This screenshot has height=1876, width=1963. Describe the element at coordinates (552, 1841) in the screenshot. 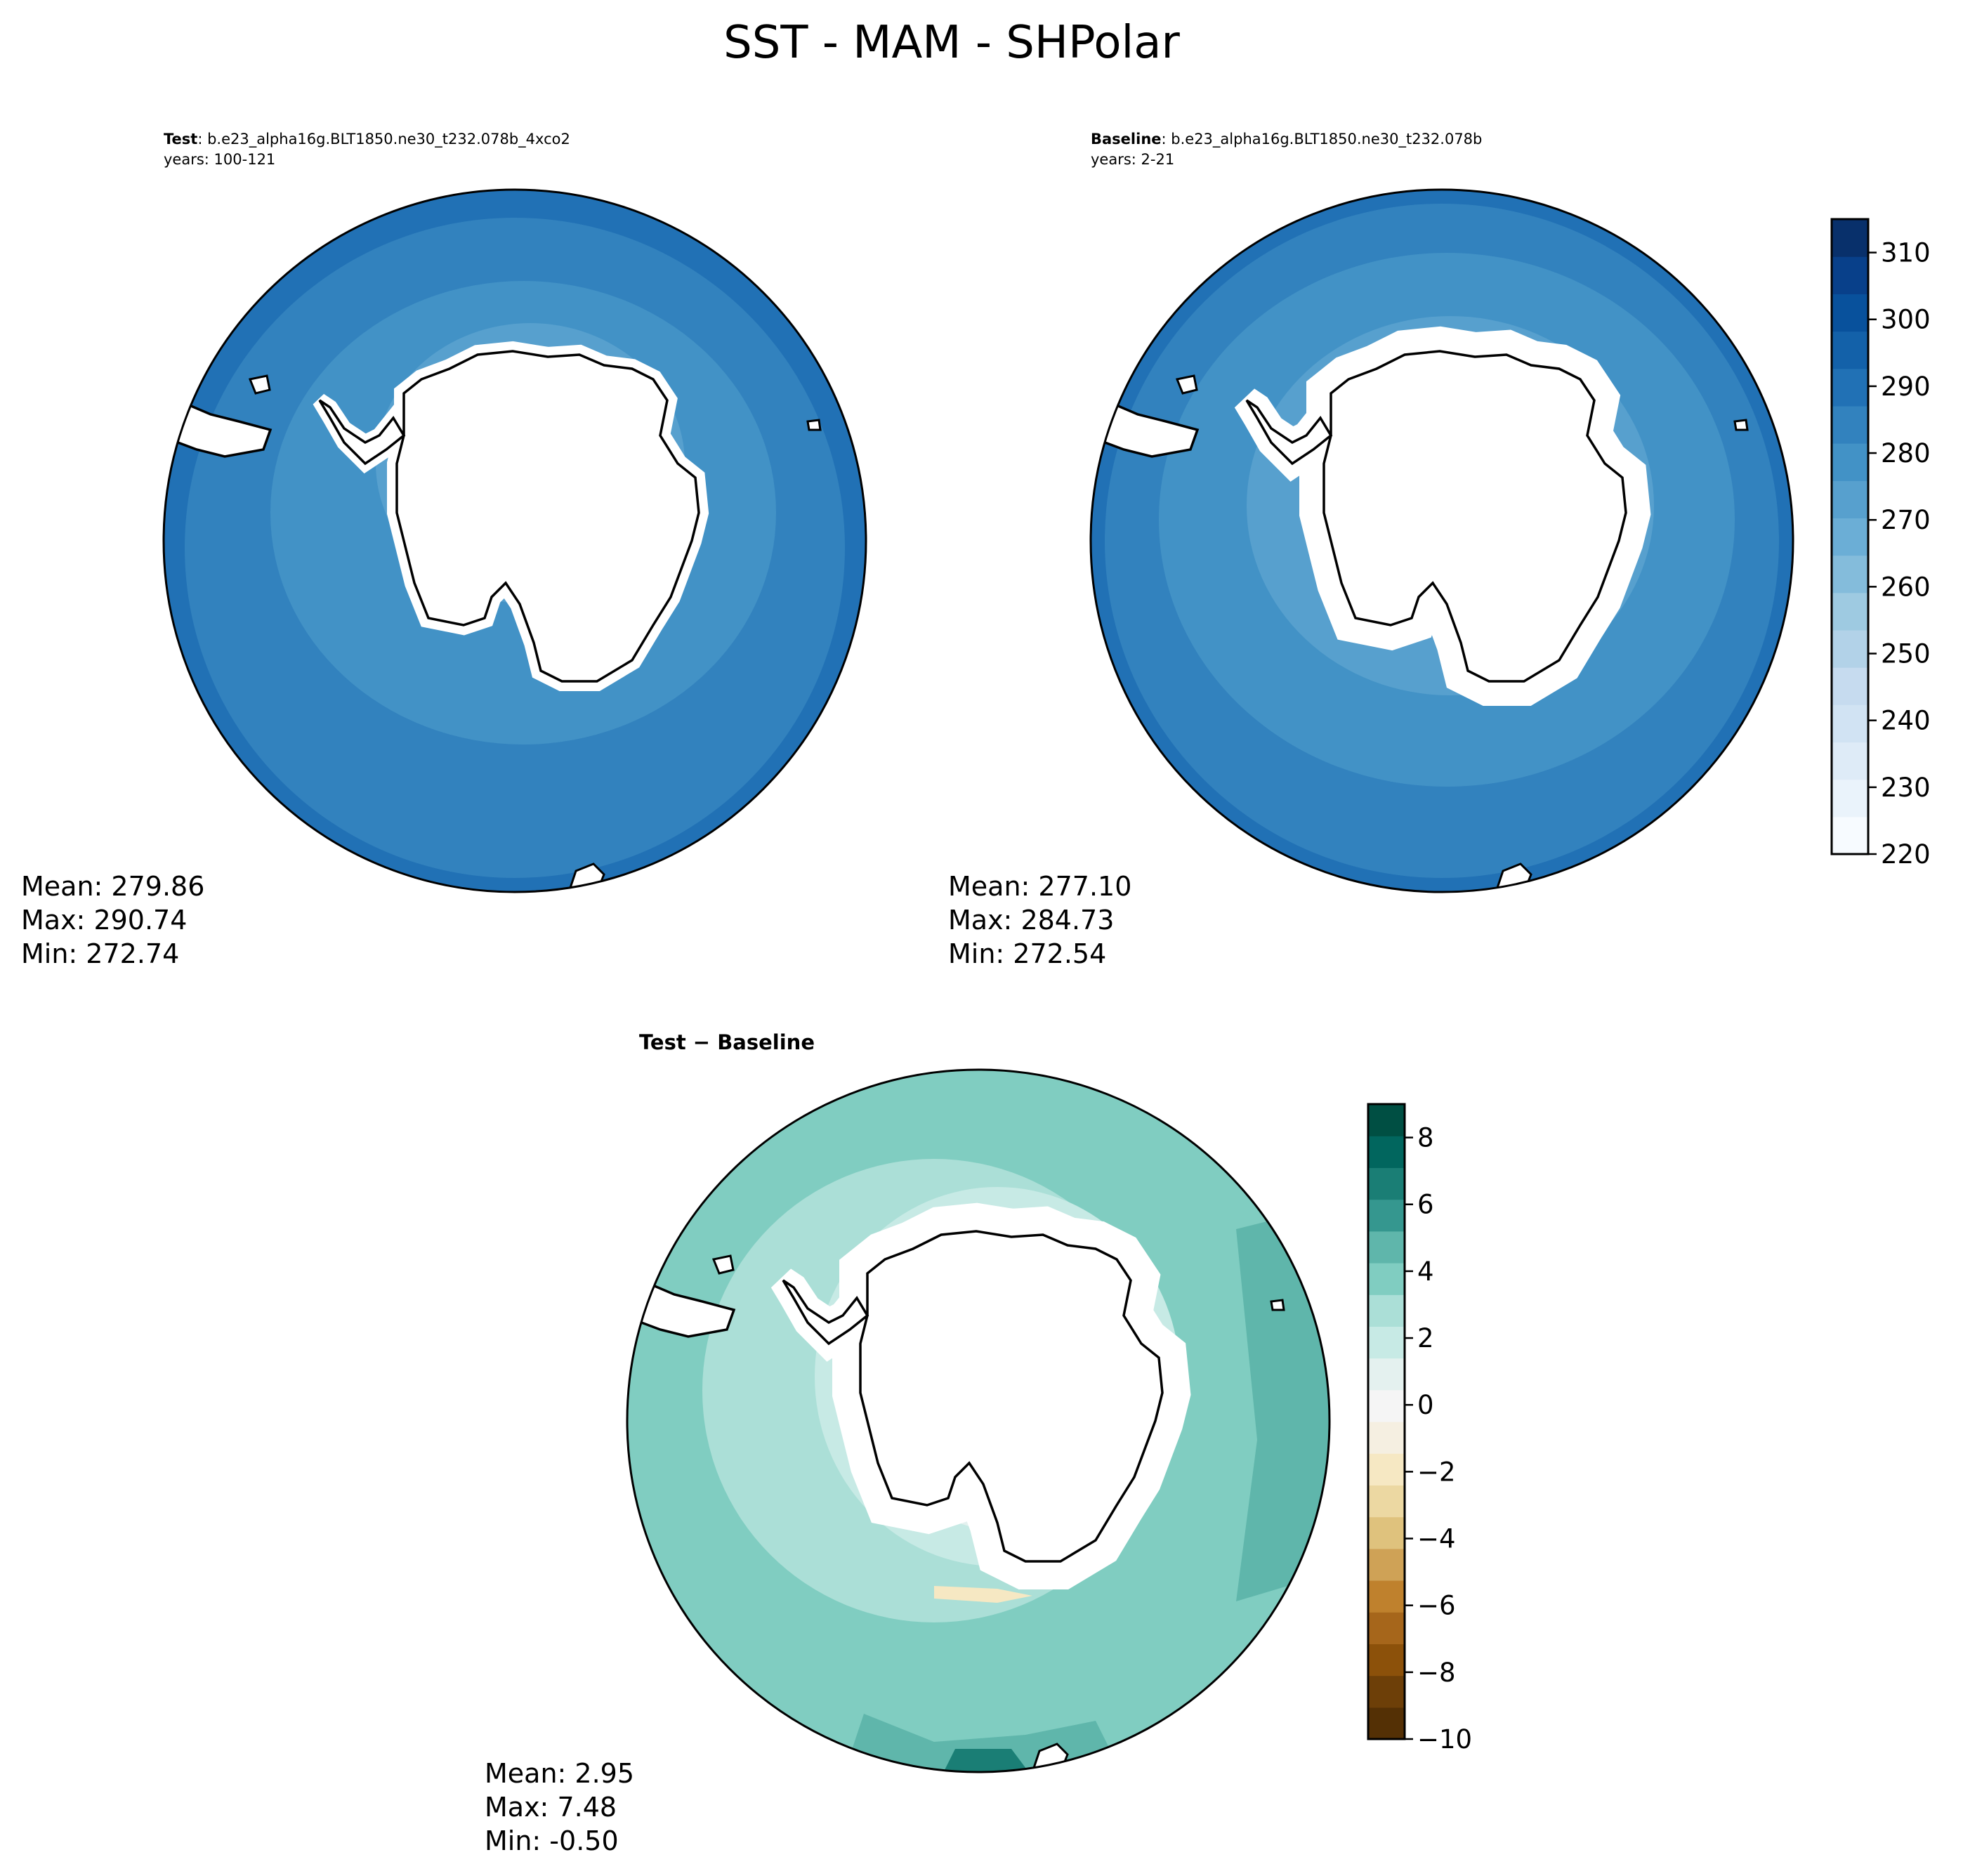

I see `difference-stat-min: Min: -0.50` at that location.